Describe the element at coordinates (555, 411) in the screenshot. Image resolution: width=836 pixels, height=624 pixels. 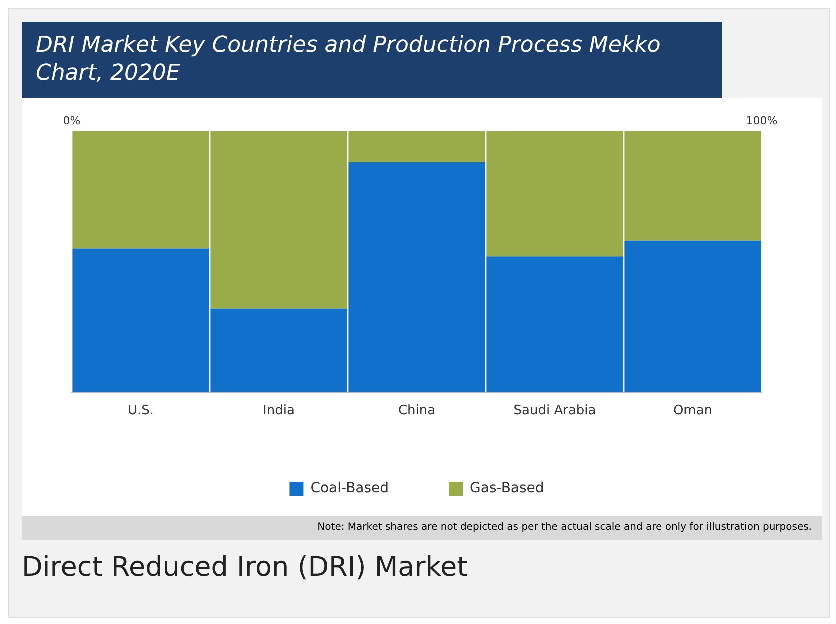
I see `x-tick-label: Saudi Arabia` at that location.